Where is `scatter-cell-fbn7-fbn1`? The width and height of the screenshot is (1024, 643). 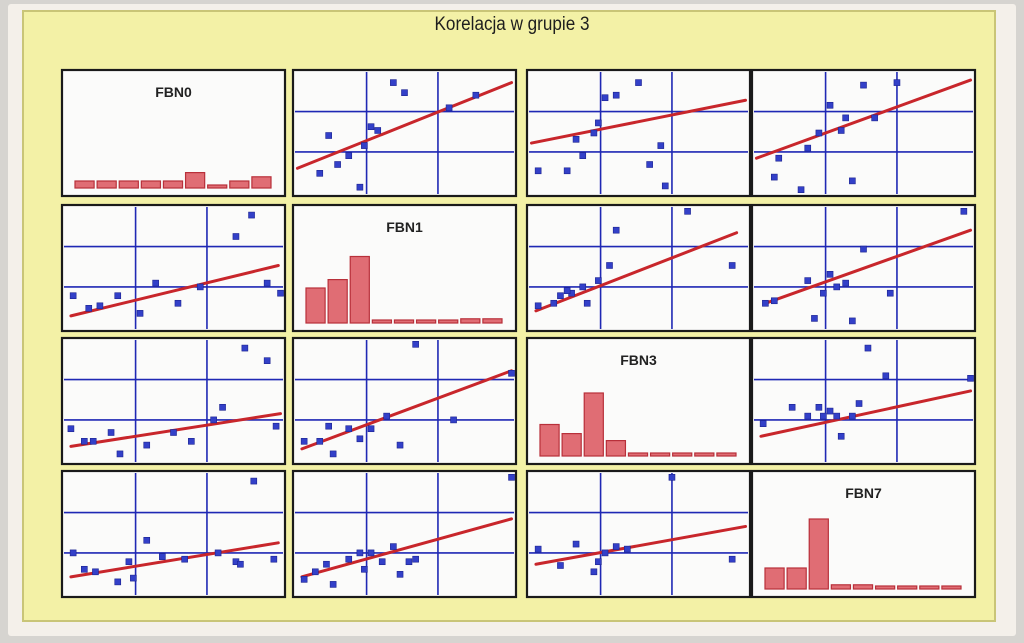
scatter-cell-fbn7-fbn1 is located at coordinates (404, 534).